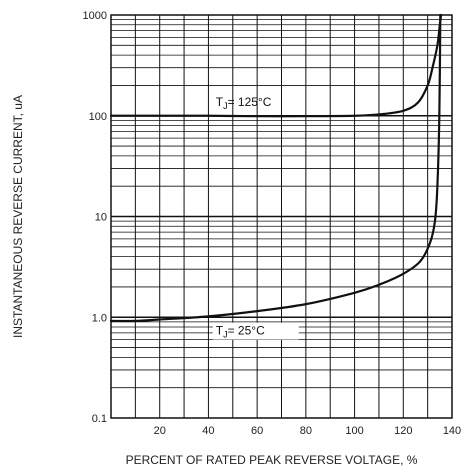 The image size is (471, 473). I want to click on annotation-background, so click(255, 331).